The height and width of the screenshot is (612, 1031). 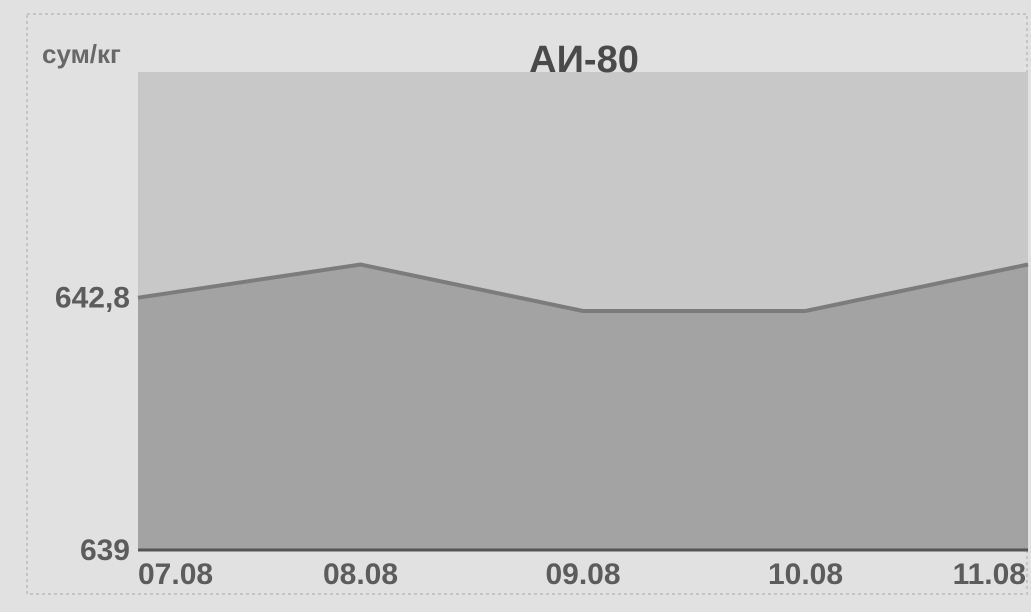 What do you see at coordinates (989, 574) in the screenshot?
I see `x-tick-label: 11.08` at bounding box center [989, 574].